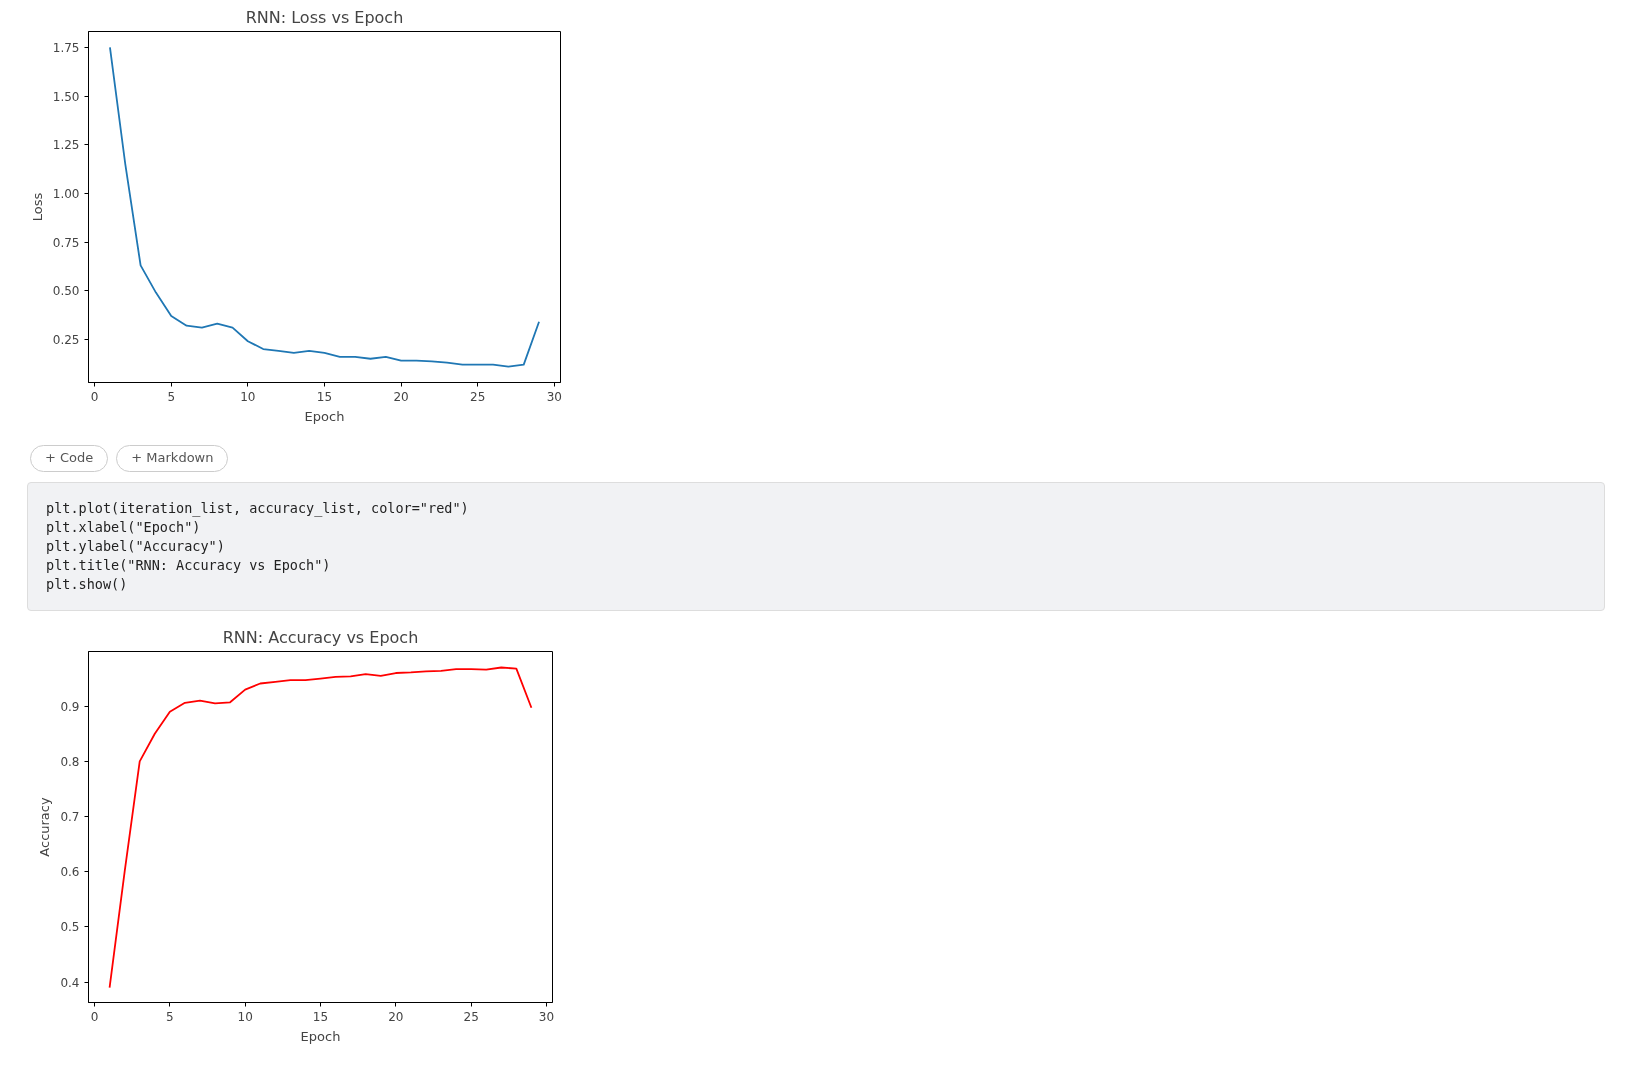 The image size is (1646, 1078). Describe the element at coordinates (87, 583) in the screenshot. I see `text: plt.show()` at that location.